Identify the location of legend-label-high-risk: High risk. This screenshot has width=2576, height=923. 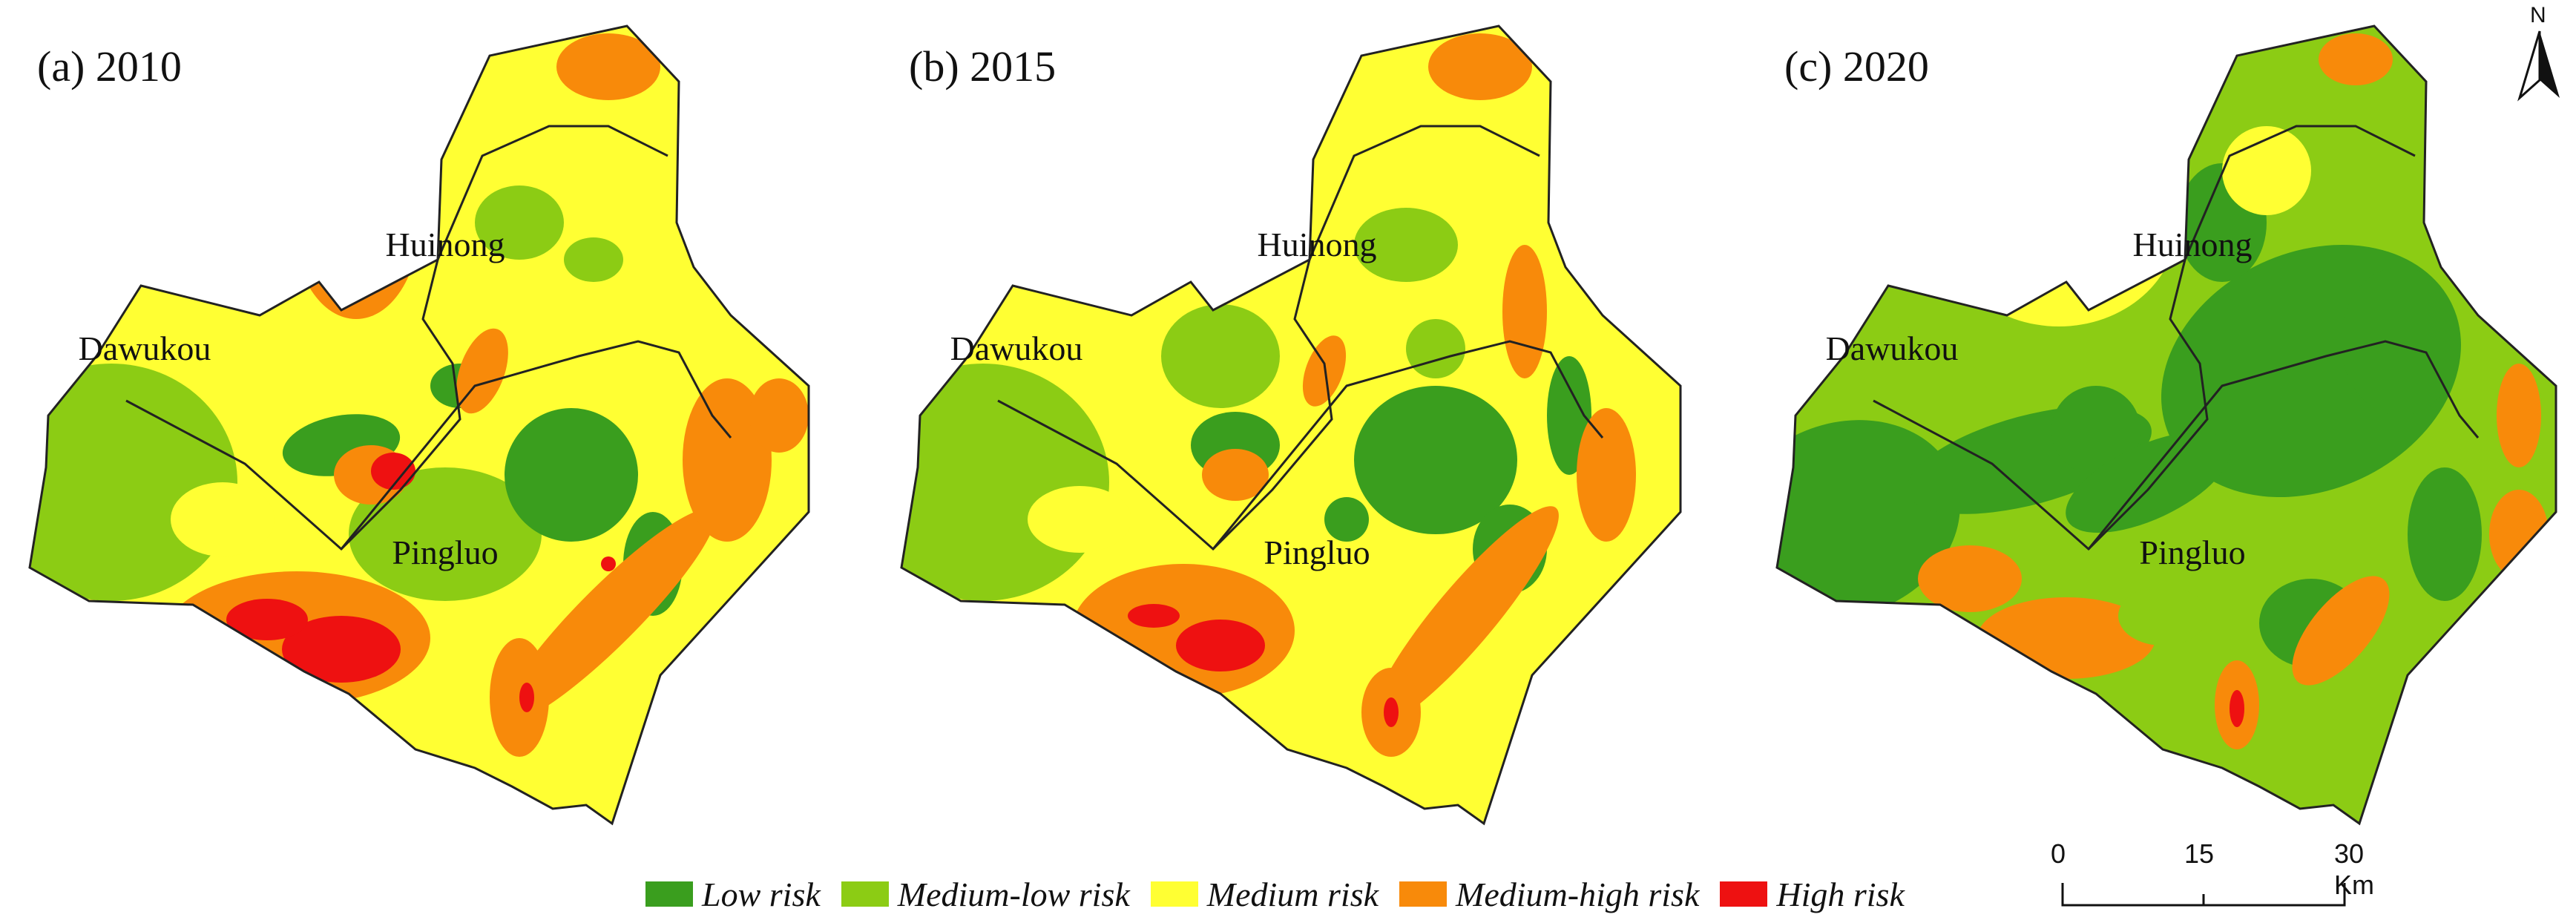
(1840, 894).